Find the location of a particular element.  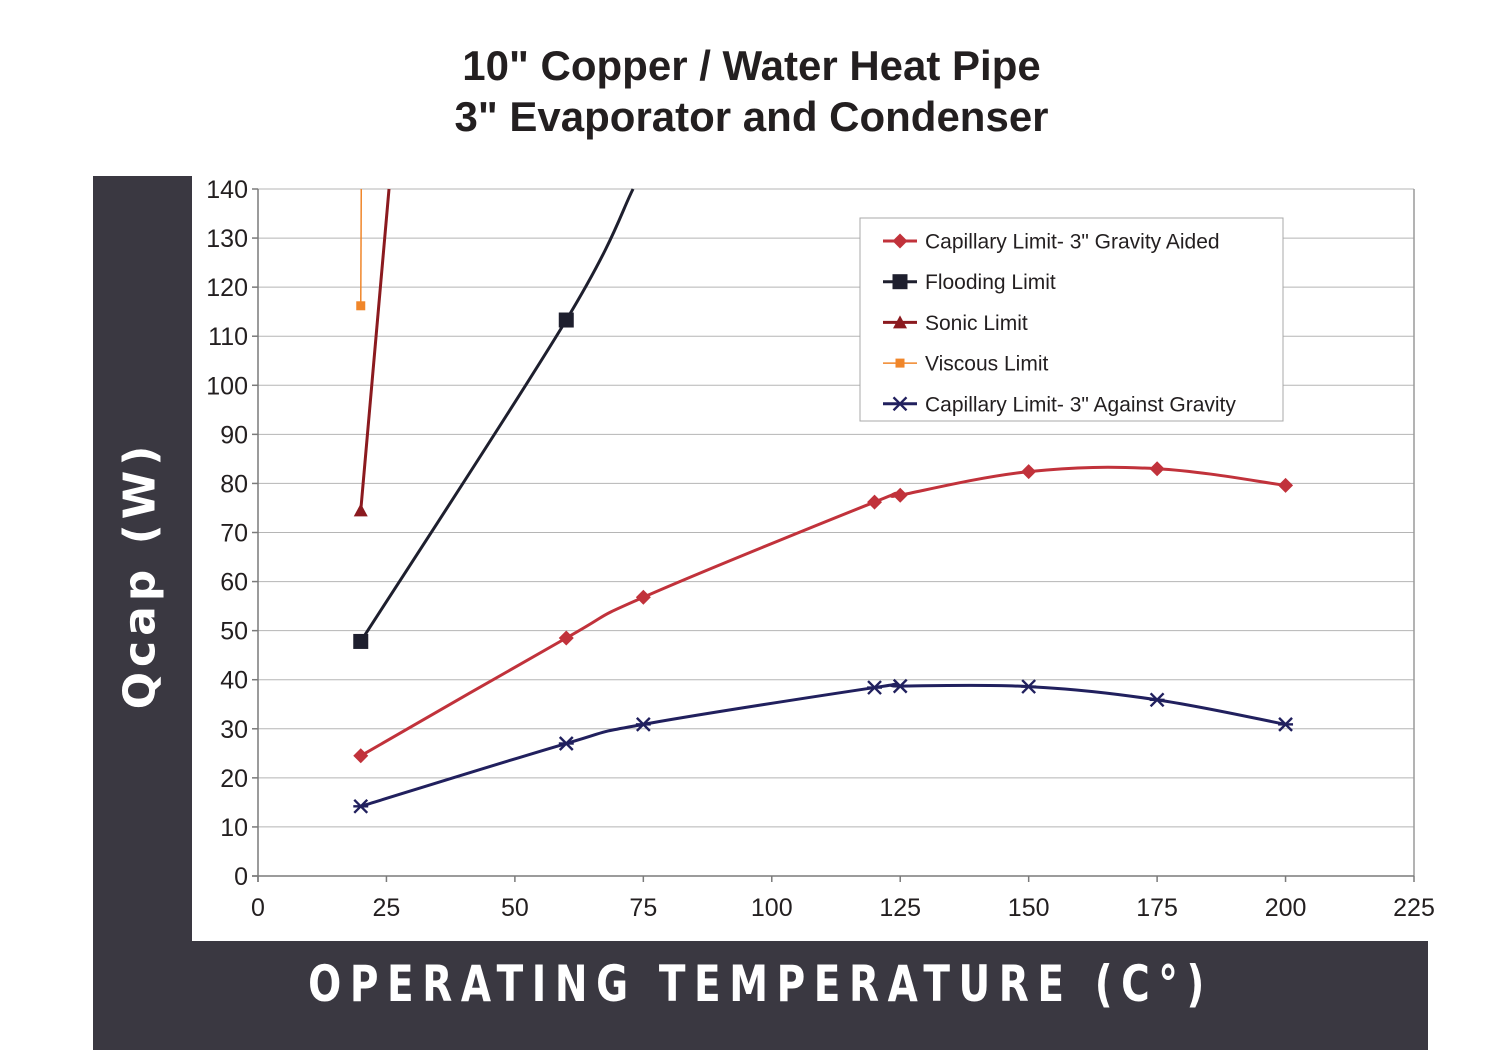

legend-label-0: Capillary Limit- 3" Gravity Aided is located at coordinates (1072, 242).